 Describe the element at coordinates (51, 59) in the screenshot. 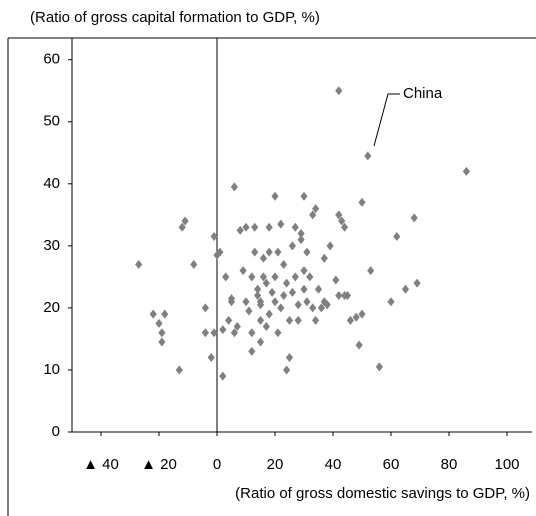

I see `y-tick-label: 60` at that location.